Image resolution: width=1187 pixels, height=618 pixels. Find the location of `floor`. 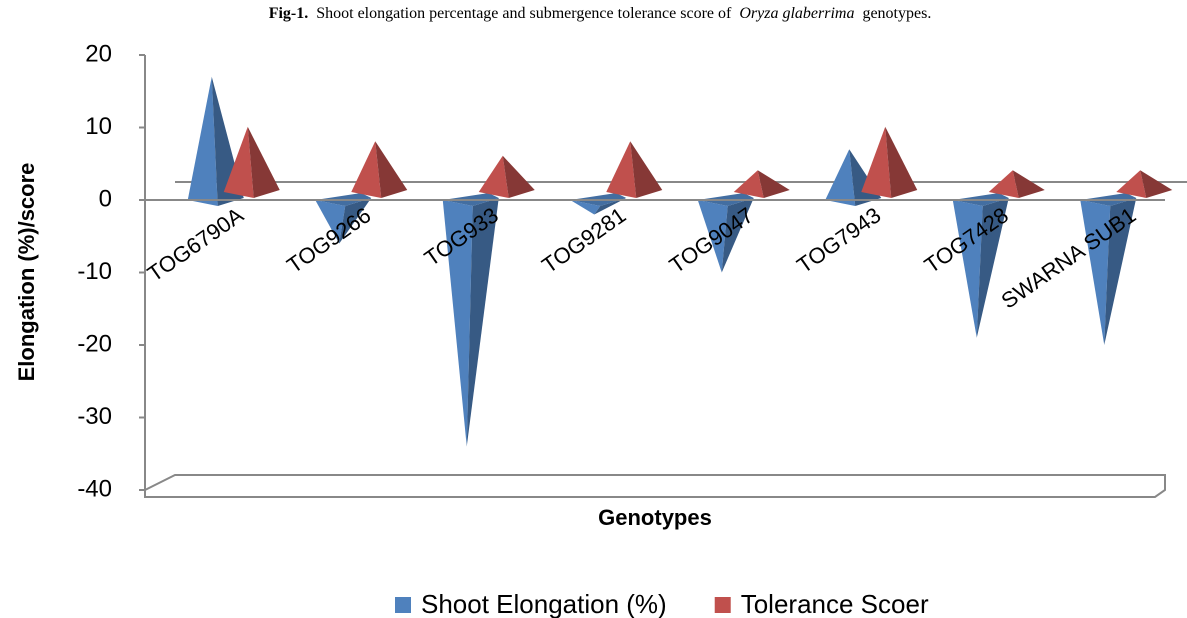

floor is located at coordinates (655, 486).